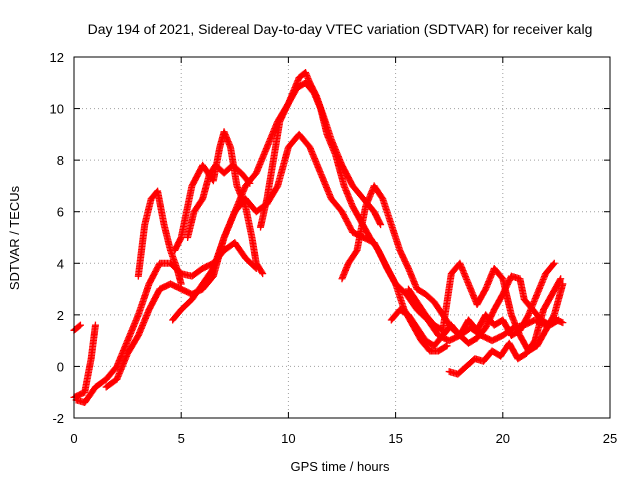 This screenshot has height=480, width=640. What do you see at coordinates (610, 438) in the screenshot?
I see `x-tick-label: 25` at bounding box center [610, 438].